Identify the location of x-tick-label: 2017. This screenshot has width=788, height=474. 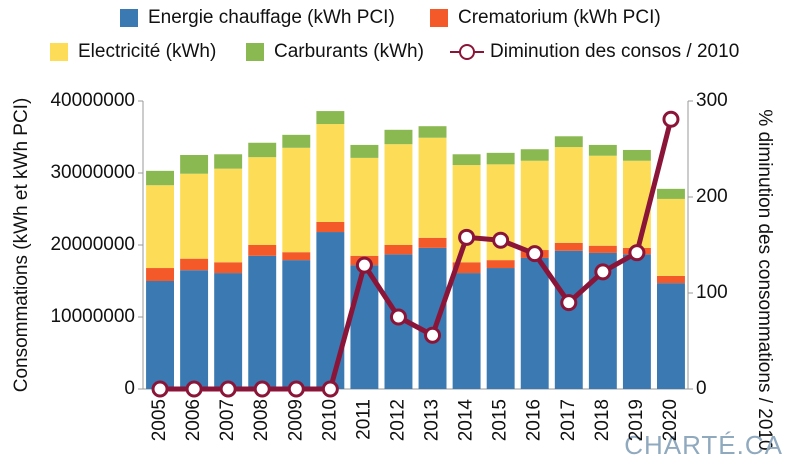
(568, 420).